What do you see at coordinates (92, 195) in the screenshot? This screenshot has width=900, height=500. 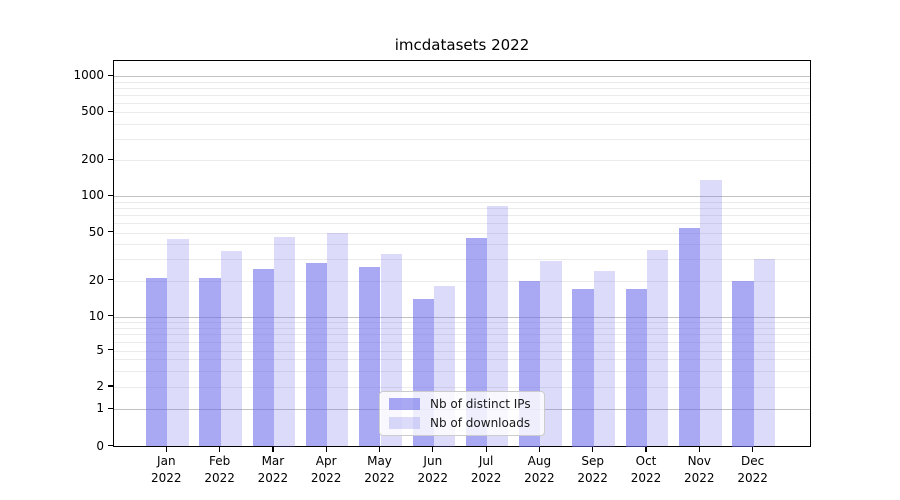 I see `y-tick-label-100: 100` at bounding box center [92, 195].